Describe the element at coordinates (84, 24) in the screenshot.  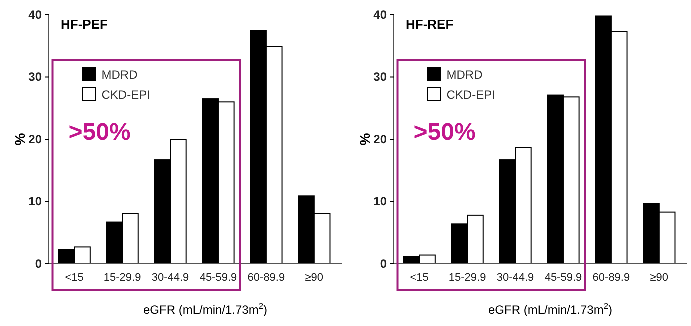
I see `chart-title: HF-PEF` at that location.